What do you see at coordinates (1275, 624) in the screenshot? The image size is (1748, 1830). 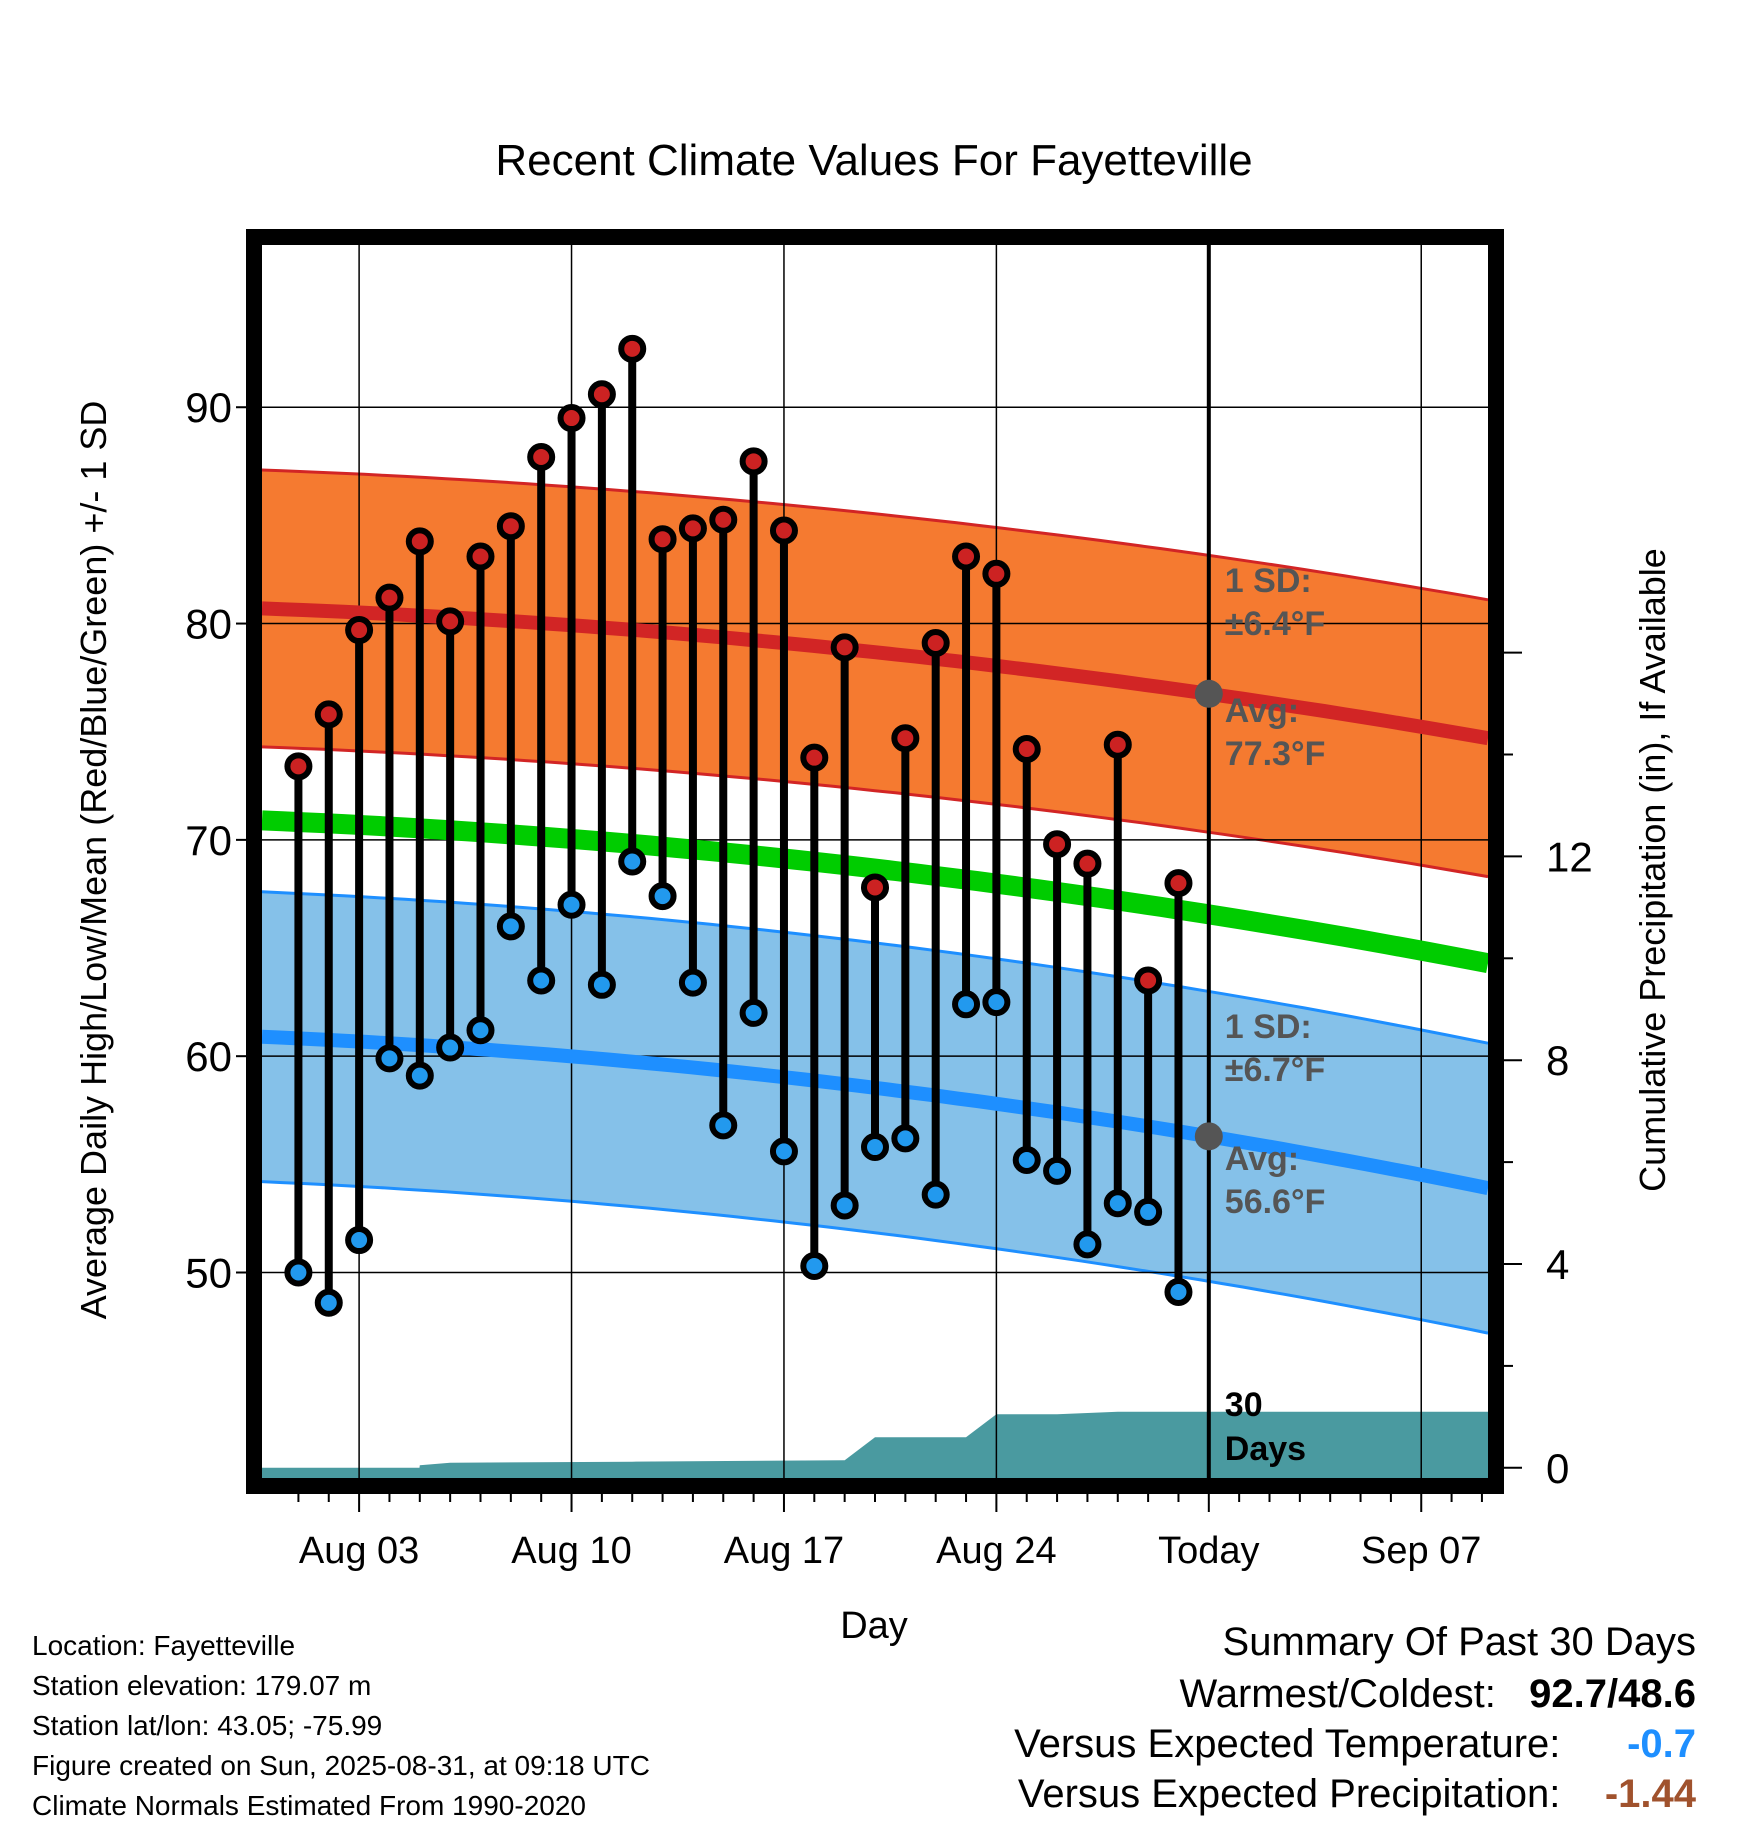 I see `high-sd-value: ±6.4°F` at bounding box center [1275, 624].